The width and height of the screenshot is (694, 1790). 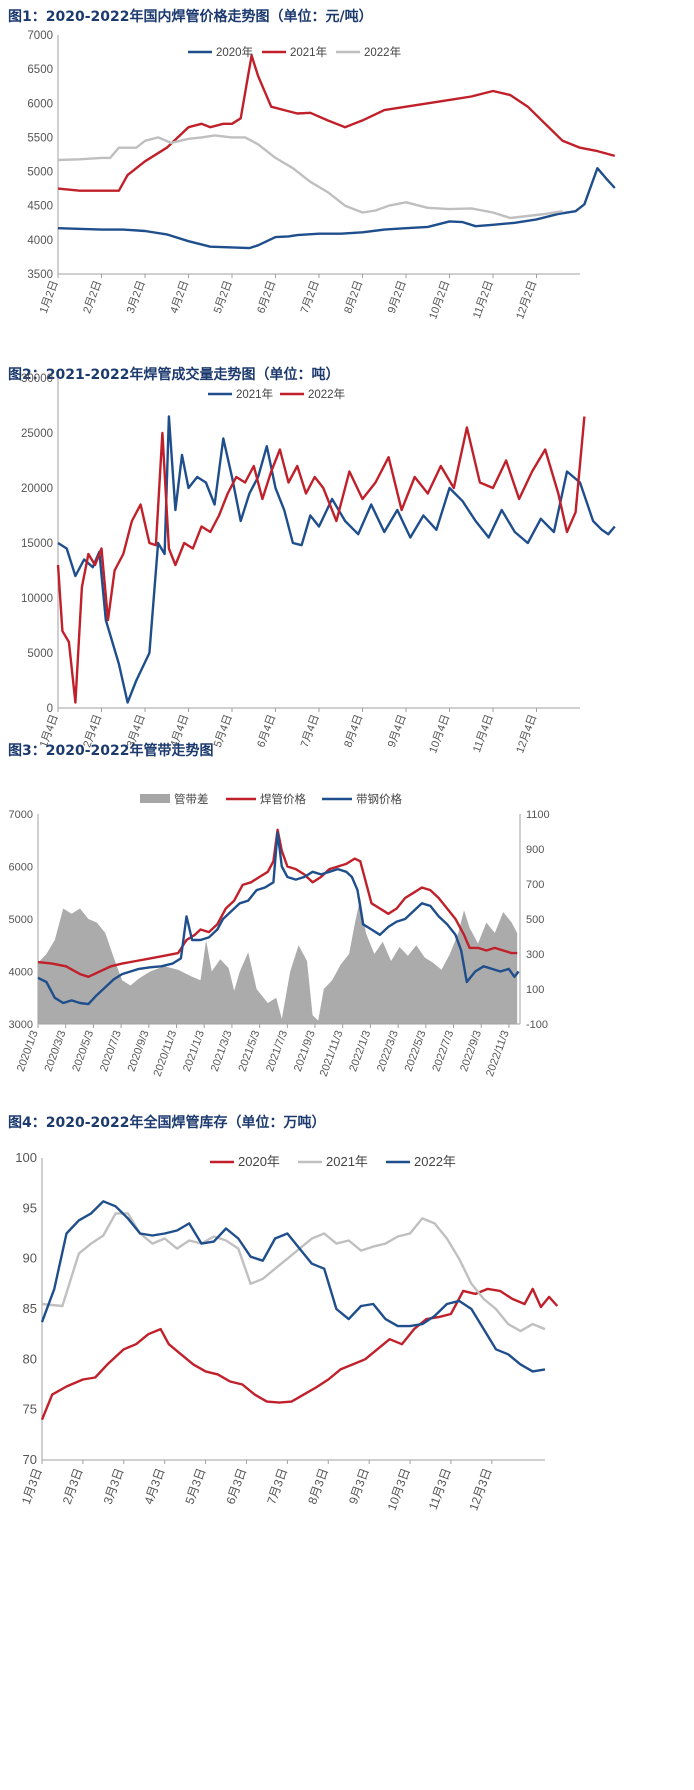 What do you see at coordinates (223, 297) in the screenshot?
I see `x-tick-label: 5月2日` at bounding box center [223, 297].